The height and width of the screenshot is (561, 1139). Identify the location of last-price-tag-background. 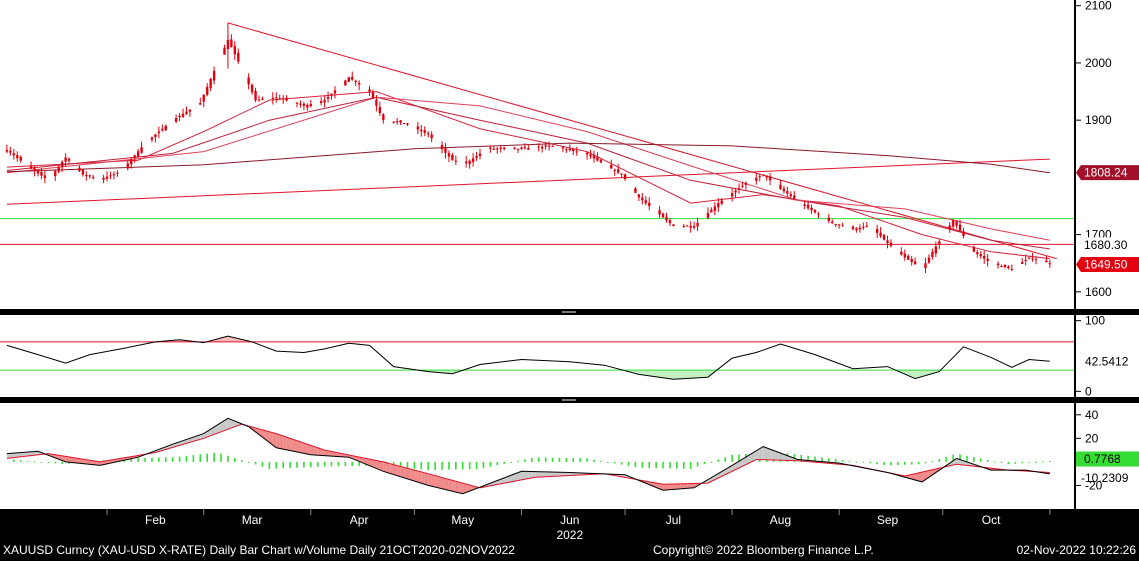
(1107, 265).